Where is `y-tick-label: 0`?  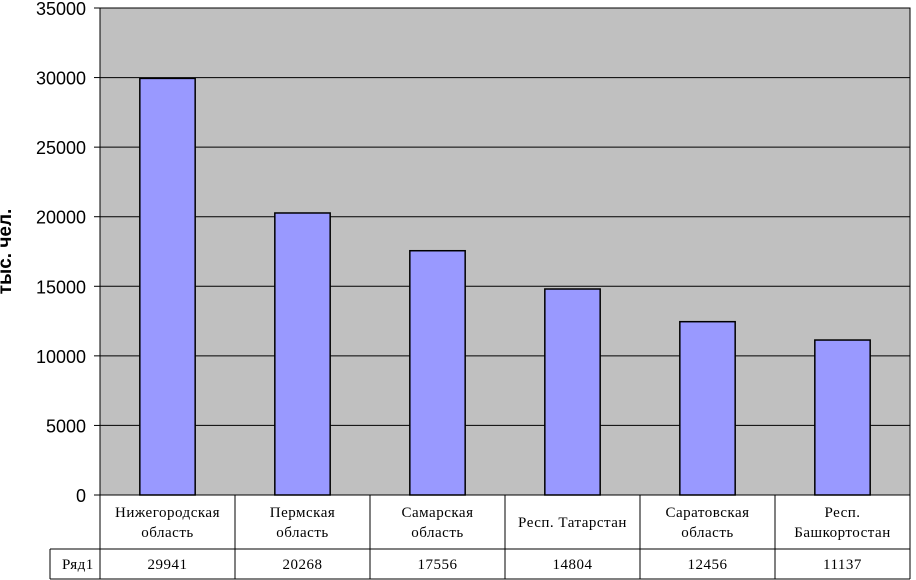
y-tick-label: 0 is located at coordinates (81, 496).